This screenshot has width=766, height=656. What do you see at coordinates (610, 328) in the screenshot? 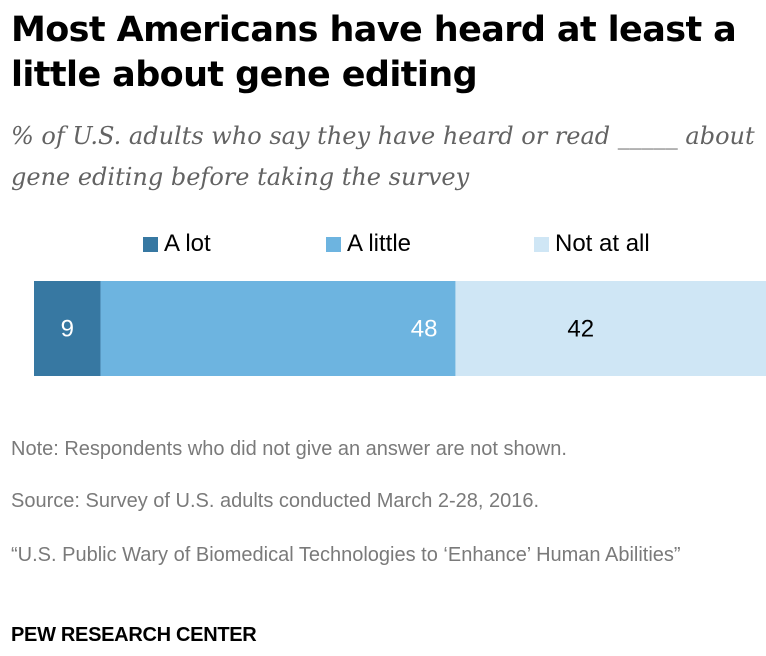
I see `bar-segment-not-at-all` at bounding box center [610, 328].